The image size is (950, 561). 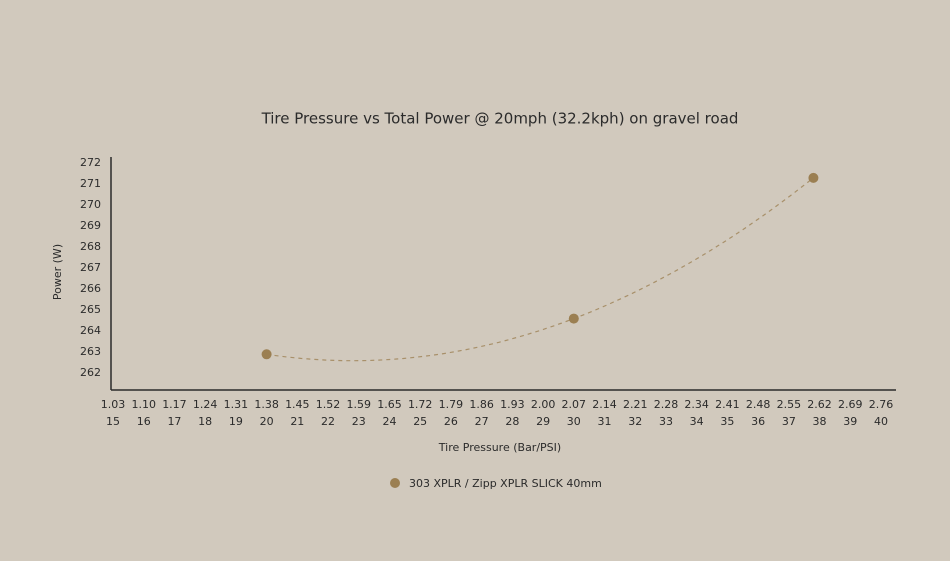 What do you see at coordinates (451, 421) in the screenshot?
I see `x-tick-label: 26` at bounding box center [451, 421].